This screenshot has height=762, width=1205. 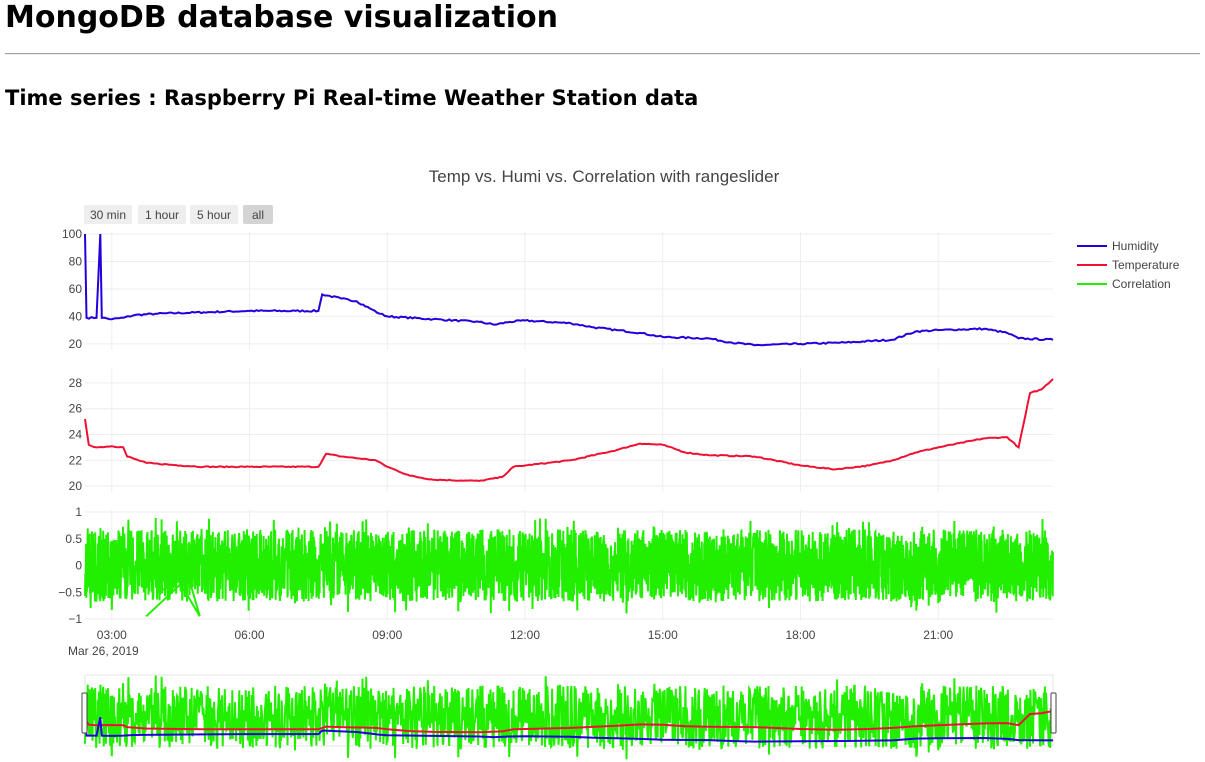 I want to click on y-tick-label-middle: 26, so click(x=76, y=409).